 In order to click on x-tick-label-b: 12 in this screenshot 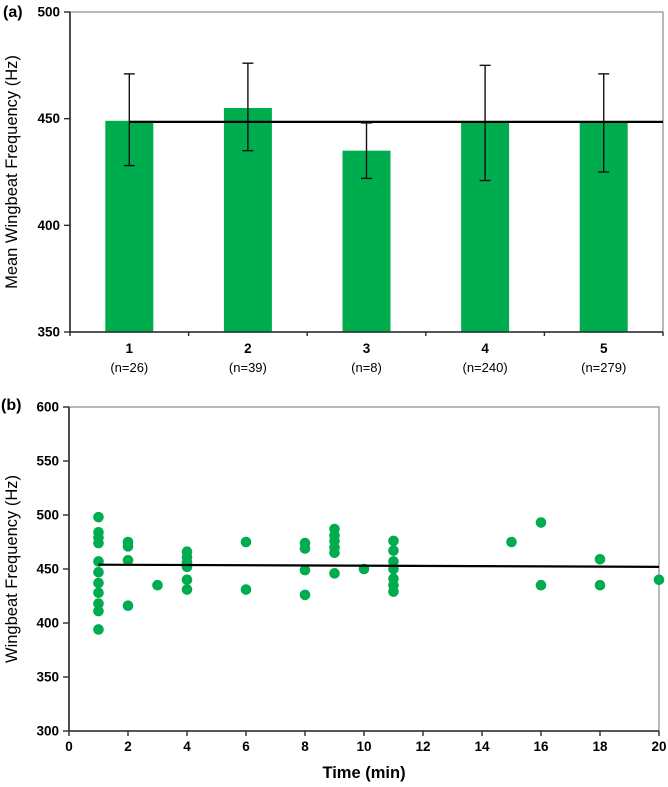, I will do `click(422, 746)`.